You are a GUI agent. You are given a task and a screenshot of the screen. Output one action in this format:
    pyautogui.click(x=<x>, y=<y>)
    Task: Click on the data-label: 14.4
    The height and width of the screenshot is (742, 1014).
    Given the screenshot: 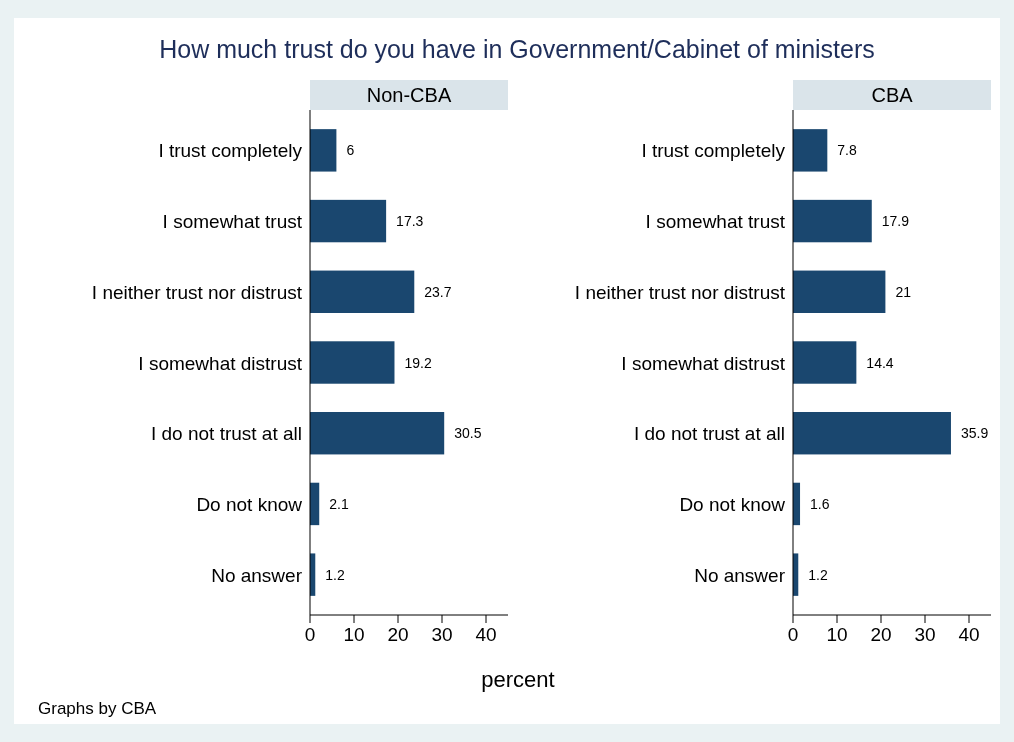 What is the action you would take?
    pyautogui.click(x=880, y=362)
    